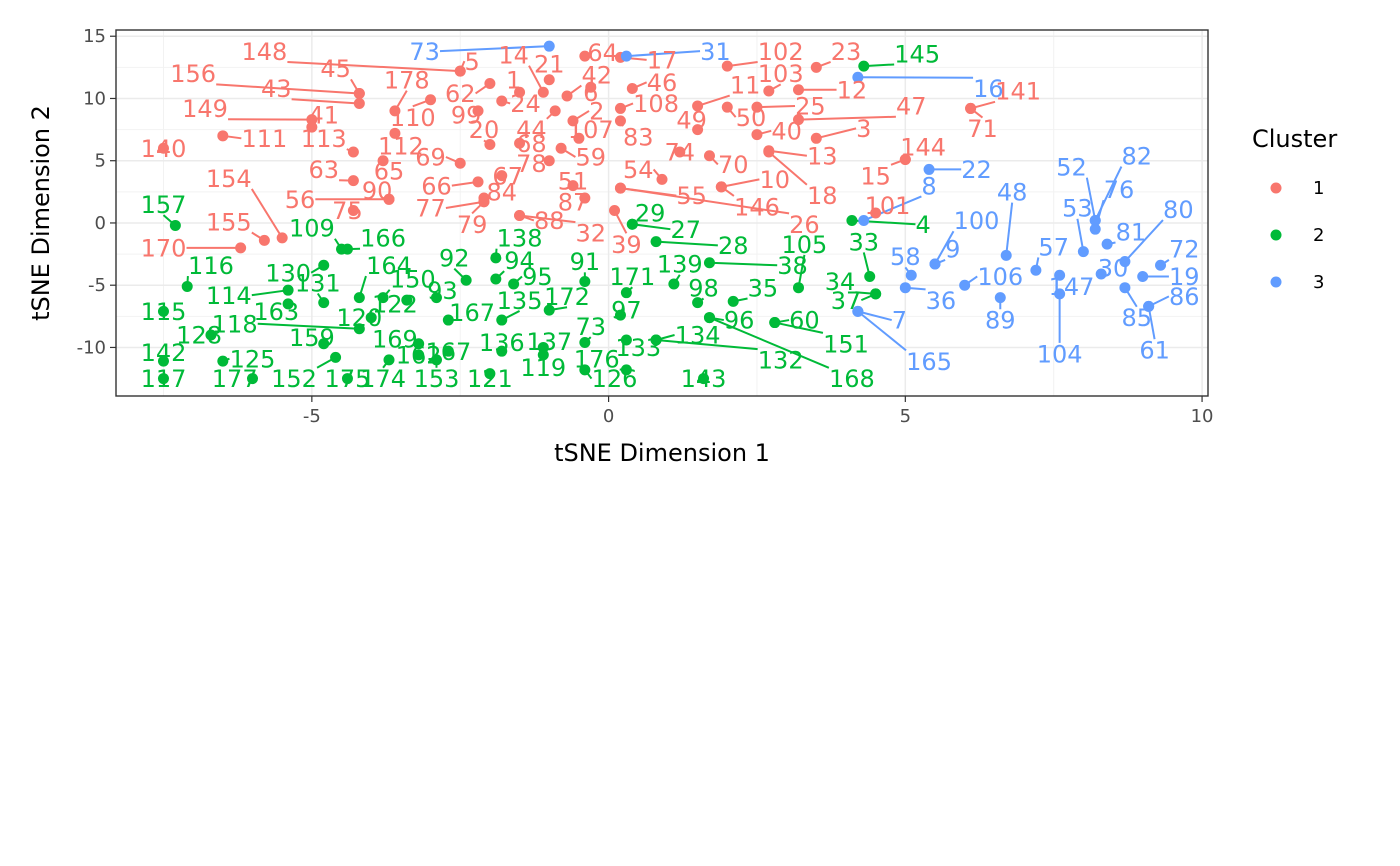 The image size is (1400, 866). Describe the element at coordinates (502, 343) in the screenshot. I see `point-label: 136` at that location.